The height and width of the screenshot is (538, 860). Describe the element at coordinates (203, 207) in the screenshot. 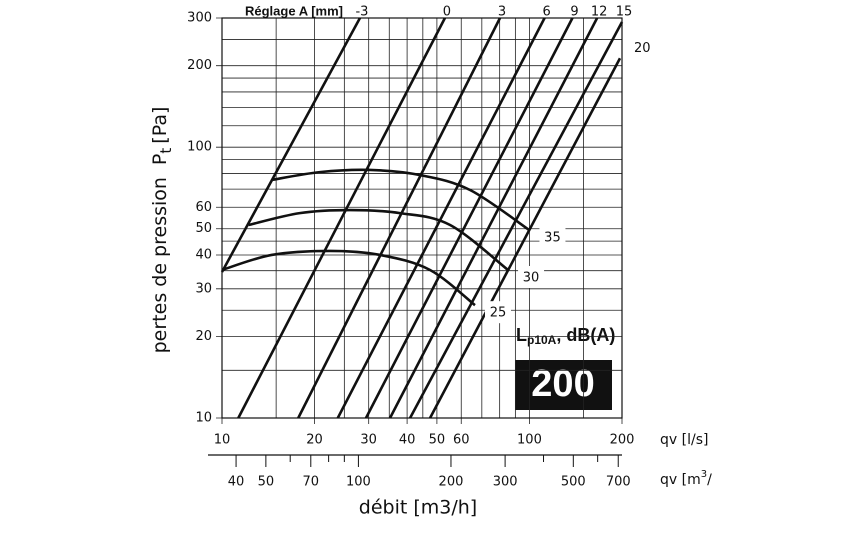

I see `y-tick-label: 60` at that location.